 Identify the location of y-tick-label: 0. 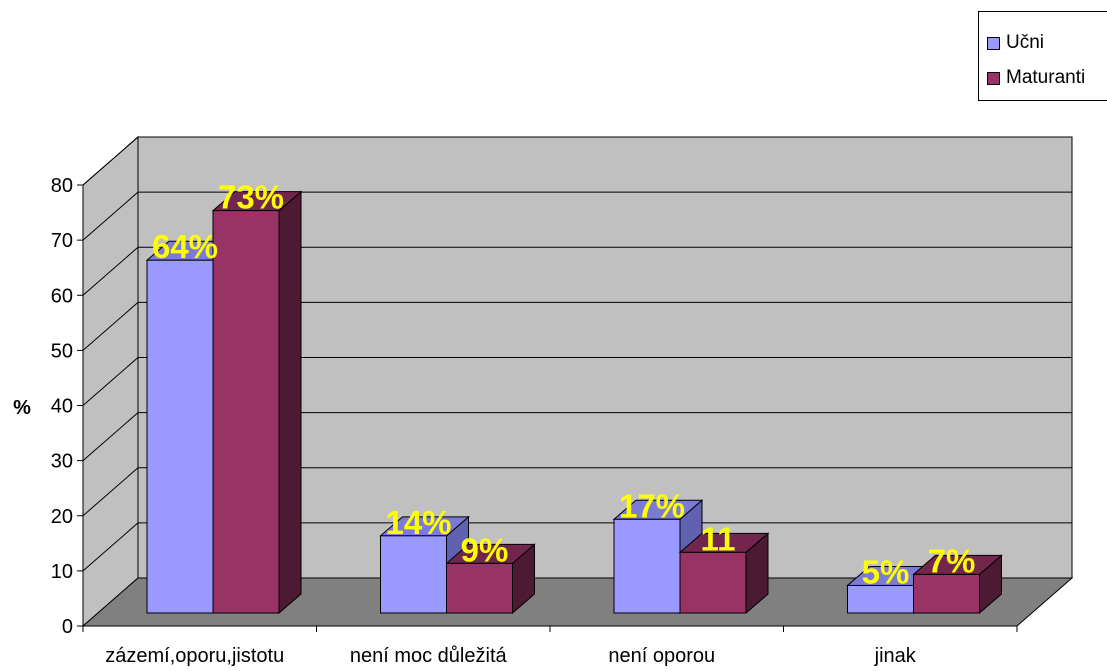
(67, 627).